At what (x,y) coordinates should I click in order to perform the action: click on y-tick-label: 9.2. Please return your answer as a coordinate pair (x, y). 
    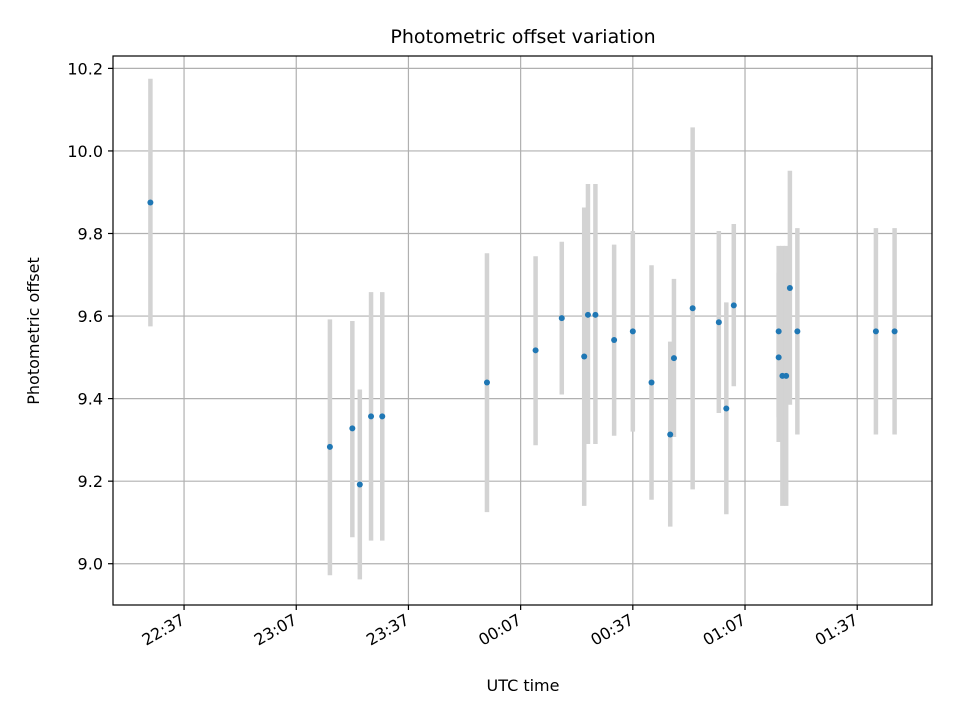
    Looking at the image, I should click on (90, 481).